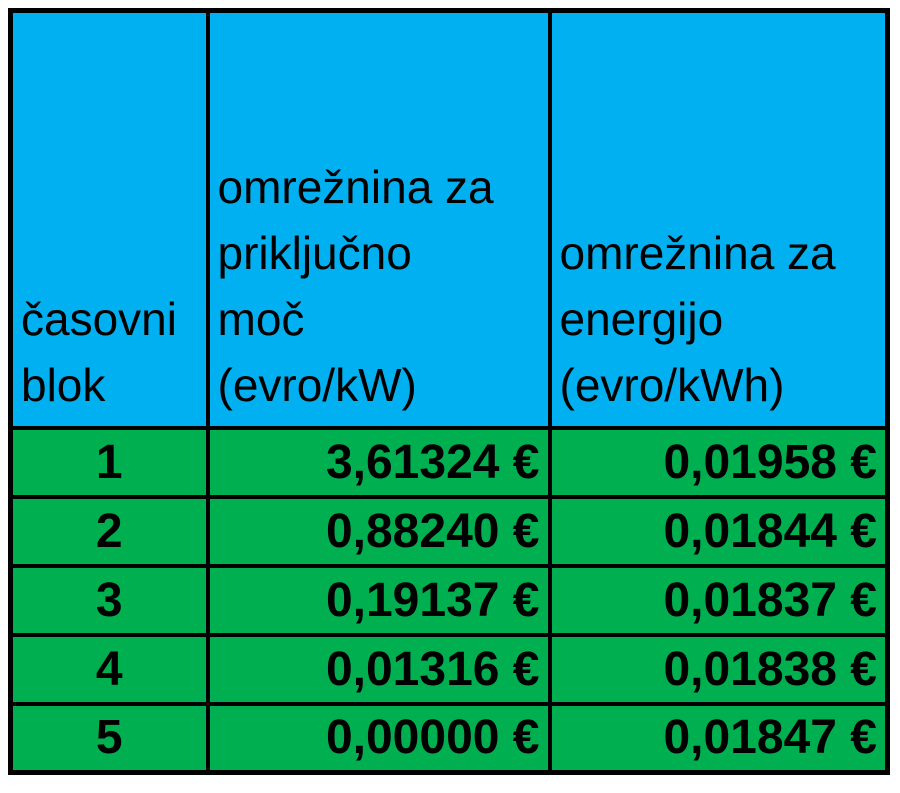  What do you see at coordinates (109, 531) in the screenshot?
I see `cell-blok: 2` at bounding box center [109, 531].